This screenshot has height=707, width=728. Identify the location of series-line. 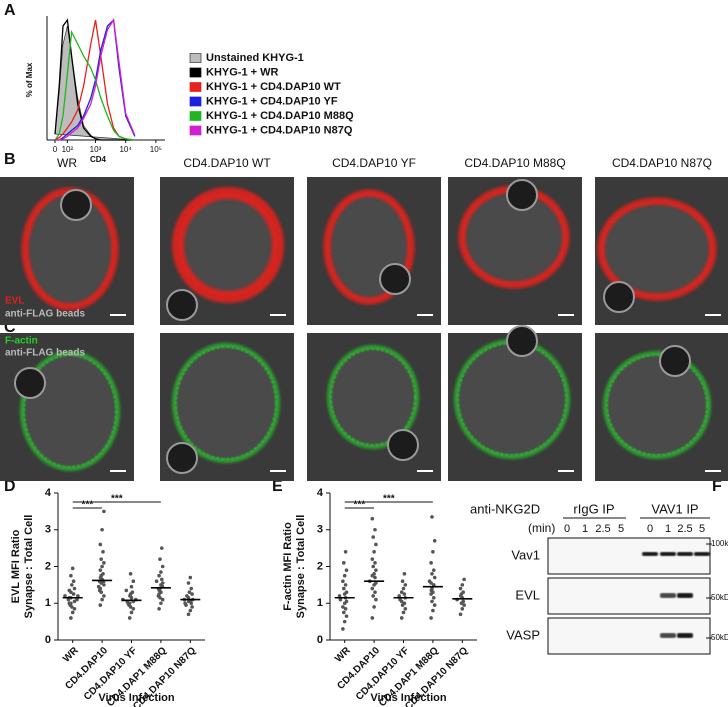
(94, 79).